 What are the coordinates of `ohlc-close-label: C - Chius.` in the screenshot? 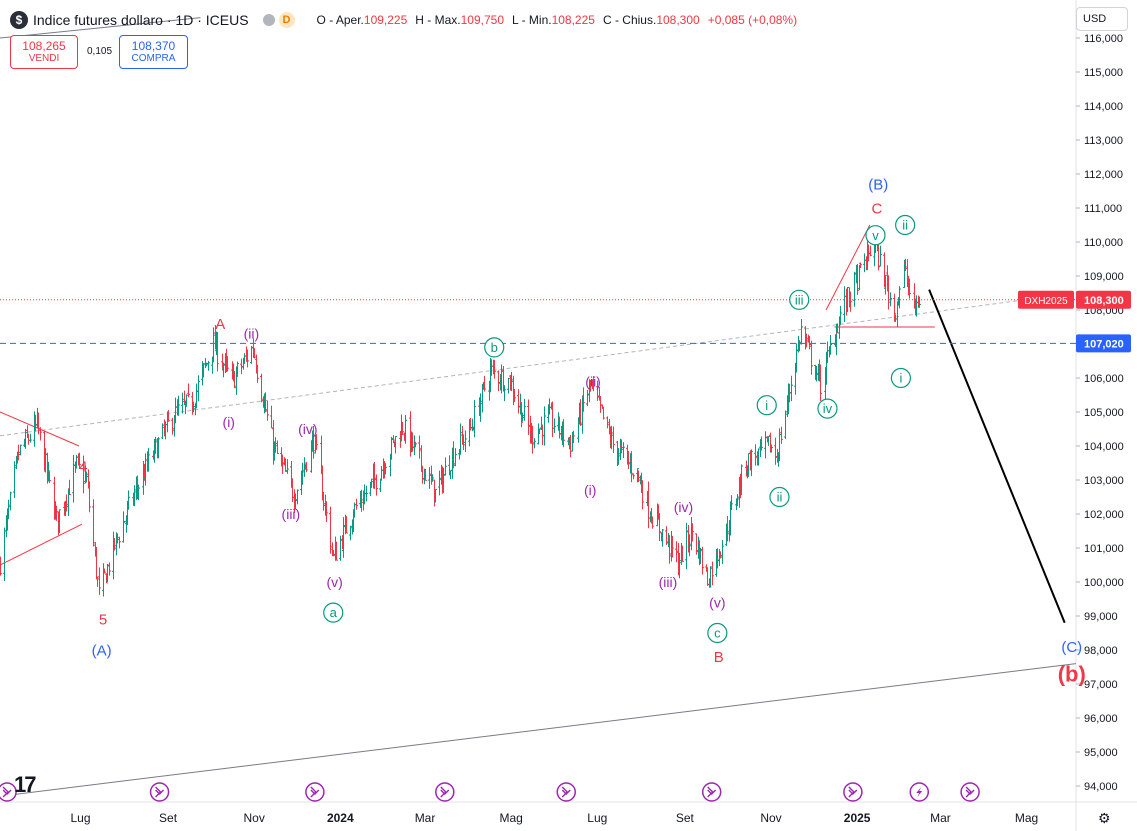 It's located at (629, 20).